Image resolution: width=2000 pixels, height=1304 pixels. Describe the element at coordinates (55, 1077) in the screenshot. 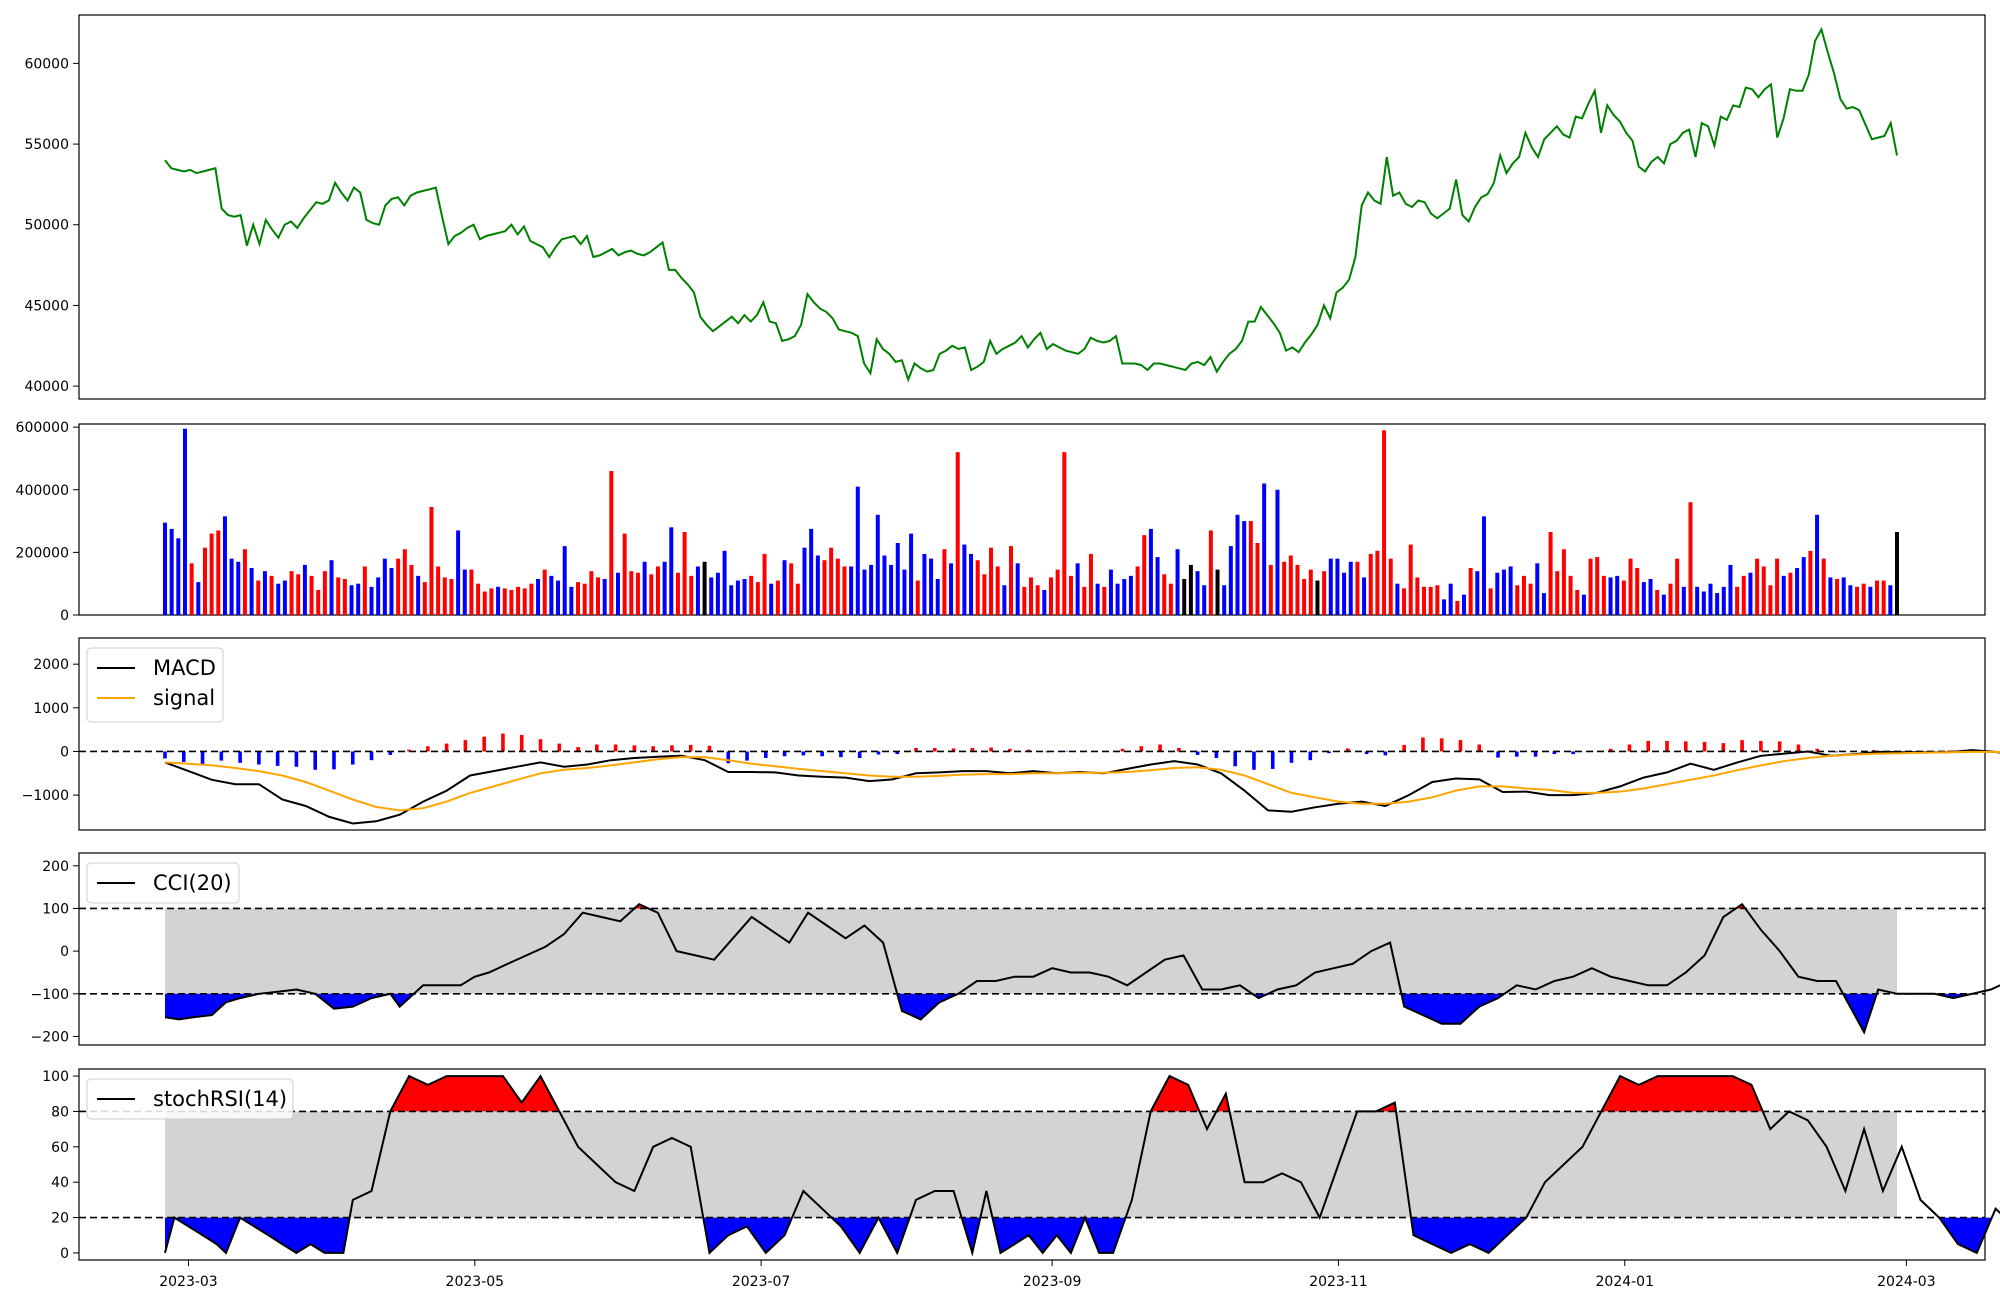

I see `y-tick-label: 100` at that location.